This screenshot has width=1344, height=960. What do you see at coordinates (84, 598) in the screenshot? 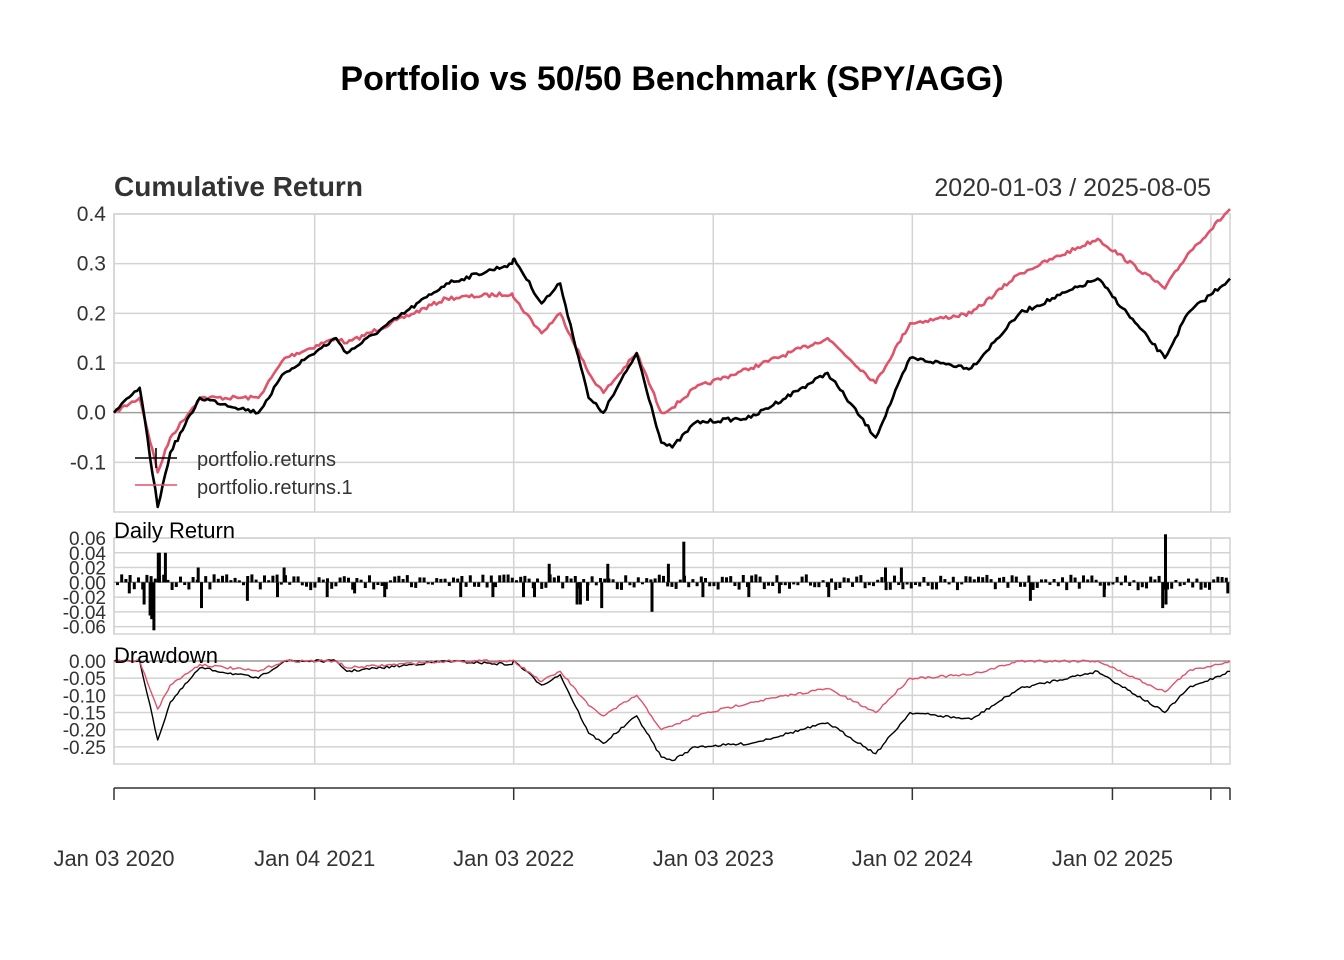
I see `y-tick-label: -0.02` at bounding box center [84, 598].